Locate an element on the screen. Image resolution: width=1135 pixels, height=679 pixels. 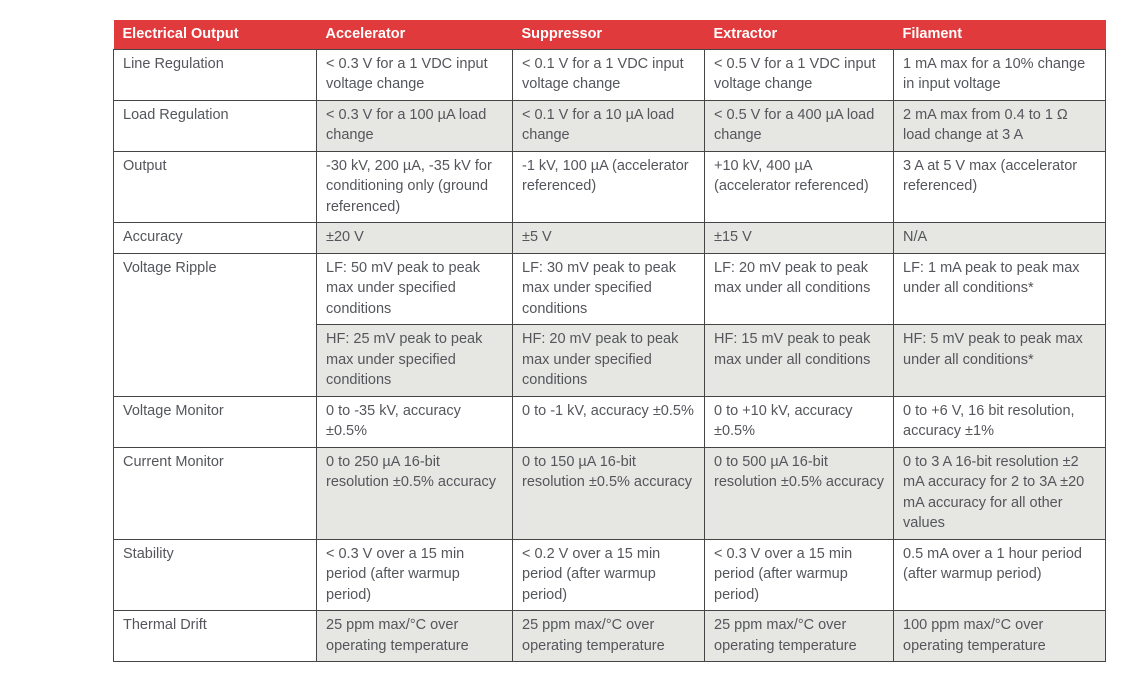
spec-cell: < 0.1 V for a 1 VDC input voltage change is located at coordinates (608, 74).